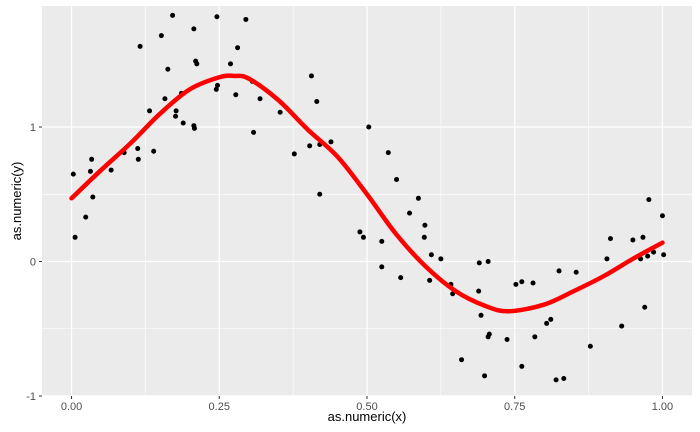 This screenshot has width=700, height=432. I want to click on x-tick-label: 0.75, so click(514, 407).